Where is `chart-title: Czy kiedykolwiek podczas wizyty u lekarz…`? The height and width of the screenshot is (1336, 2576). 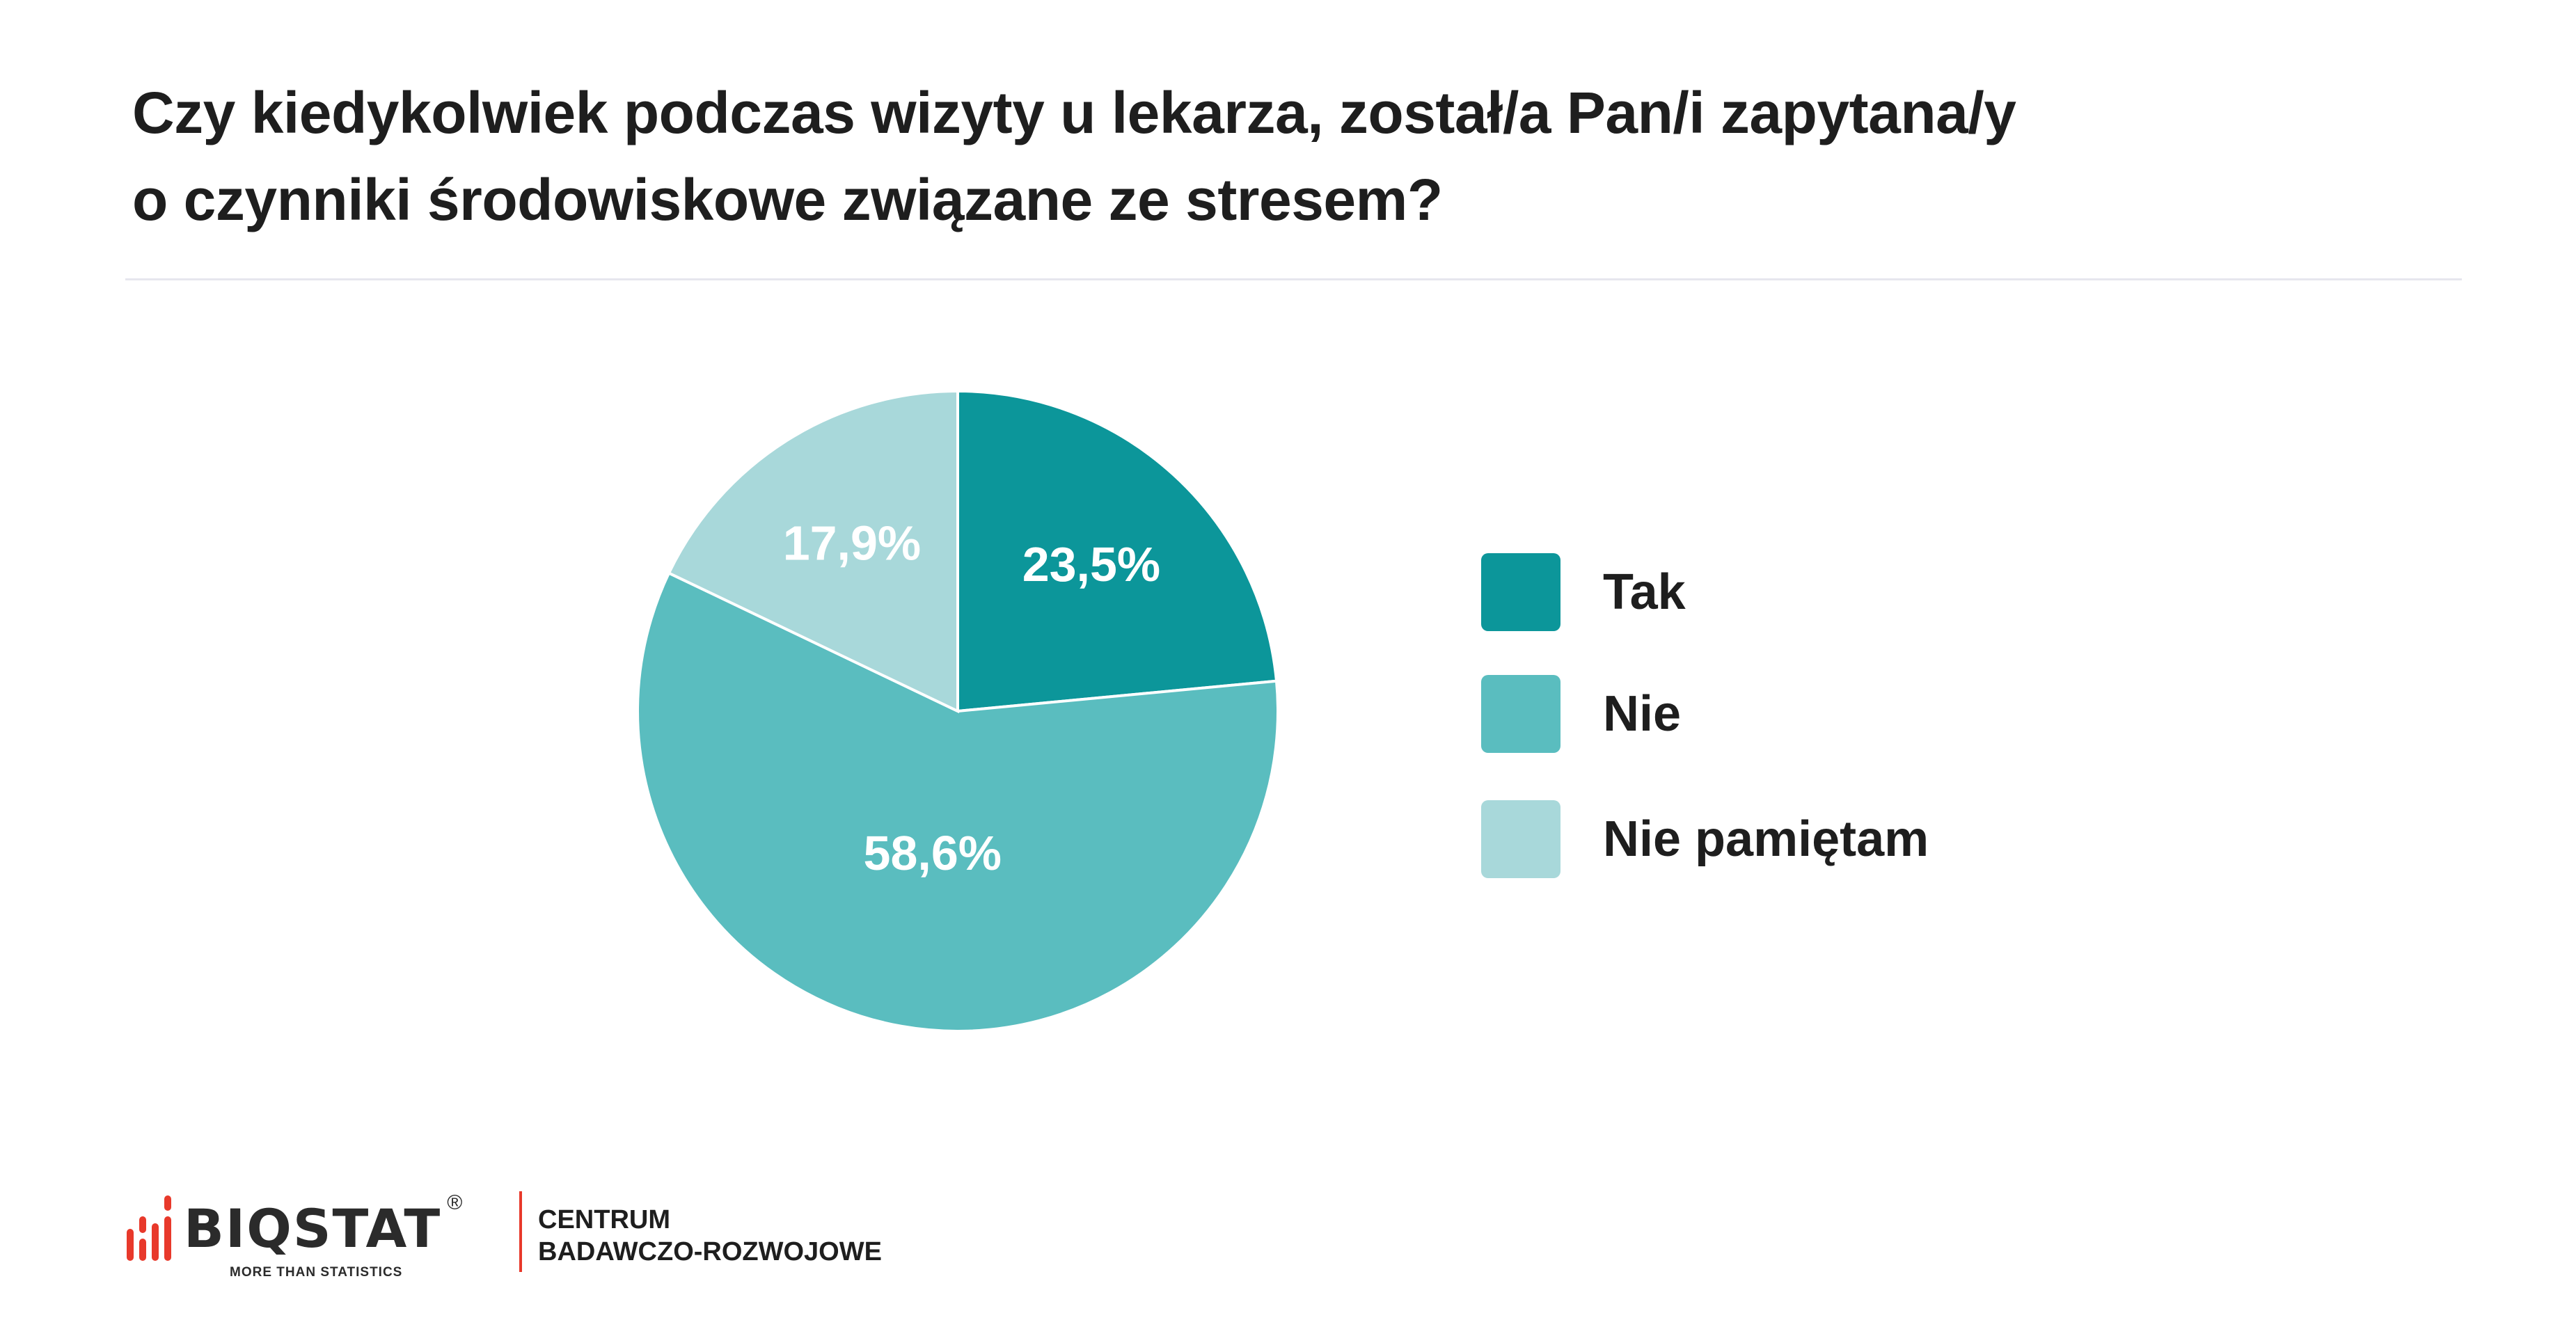
chart-title: Czy kiedykolwiek podczas wizyty u lekarz… is located at coordinates (1074, 157).